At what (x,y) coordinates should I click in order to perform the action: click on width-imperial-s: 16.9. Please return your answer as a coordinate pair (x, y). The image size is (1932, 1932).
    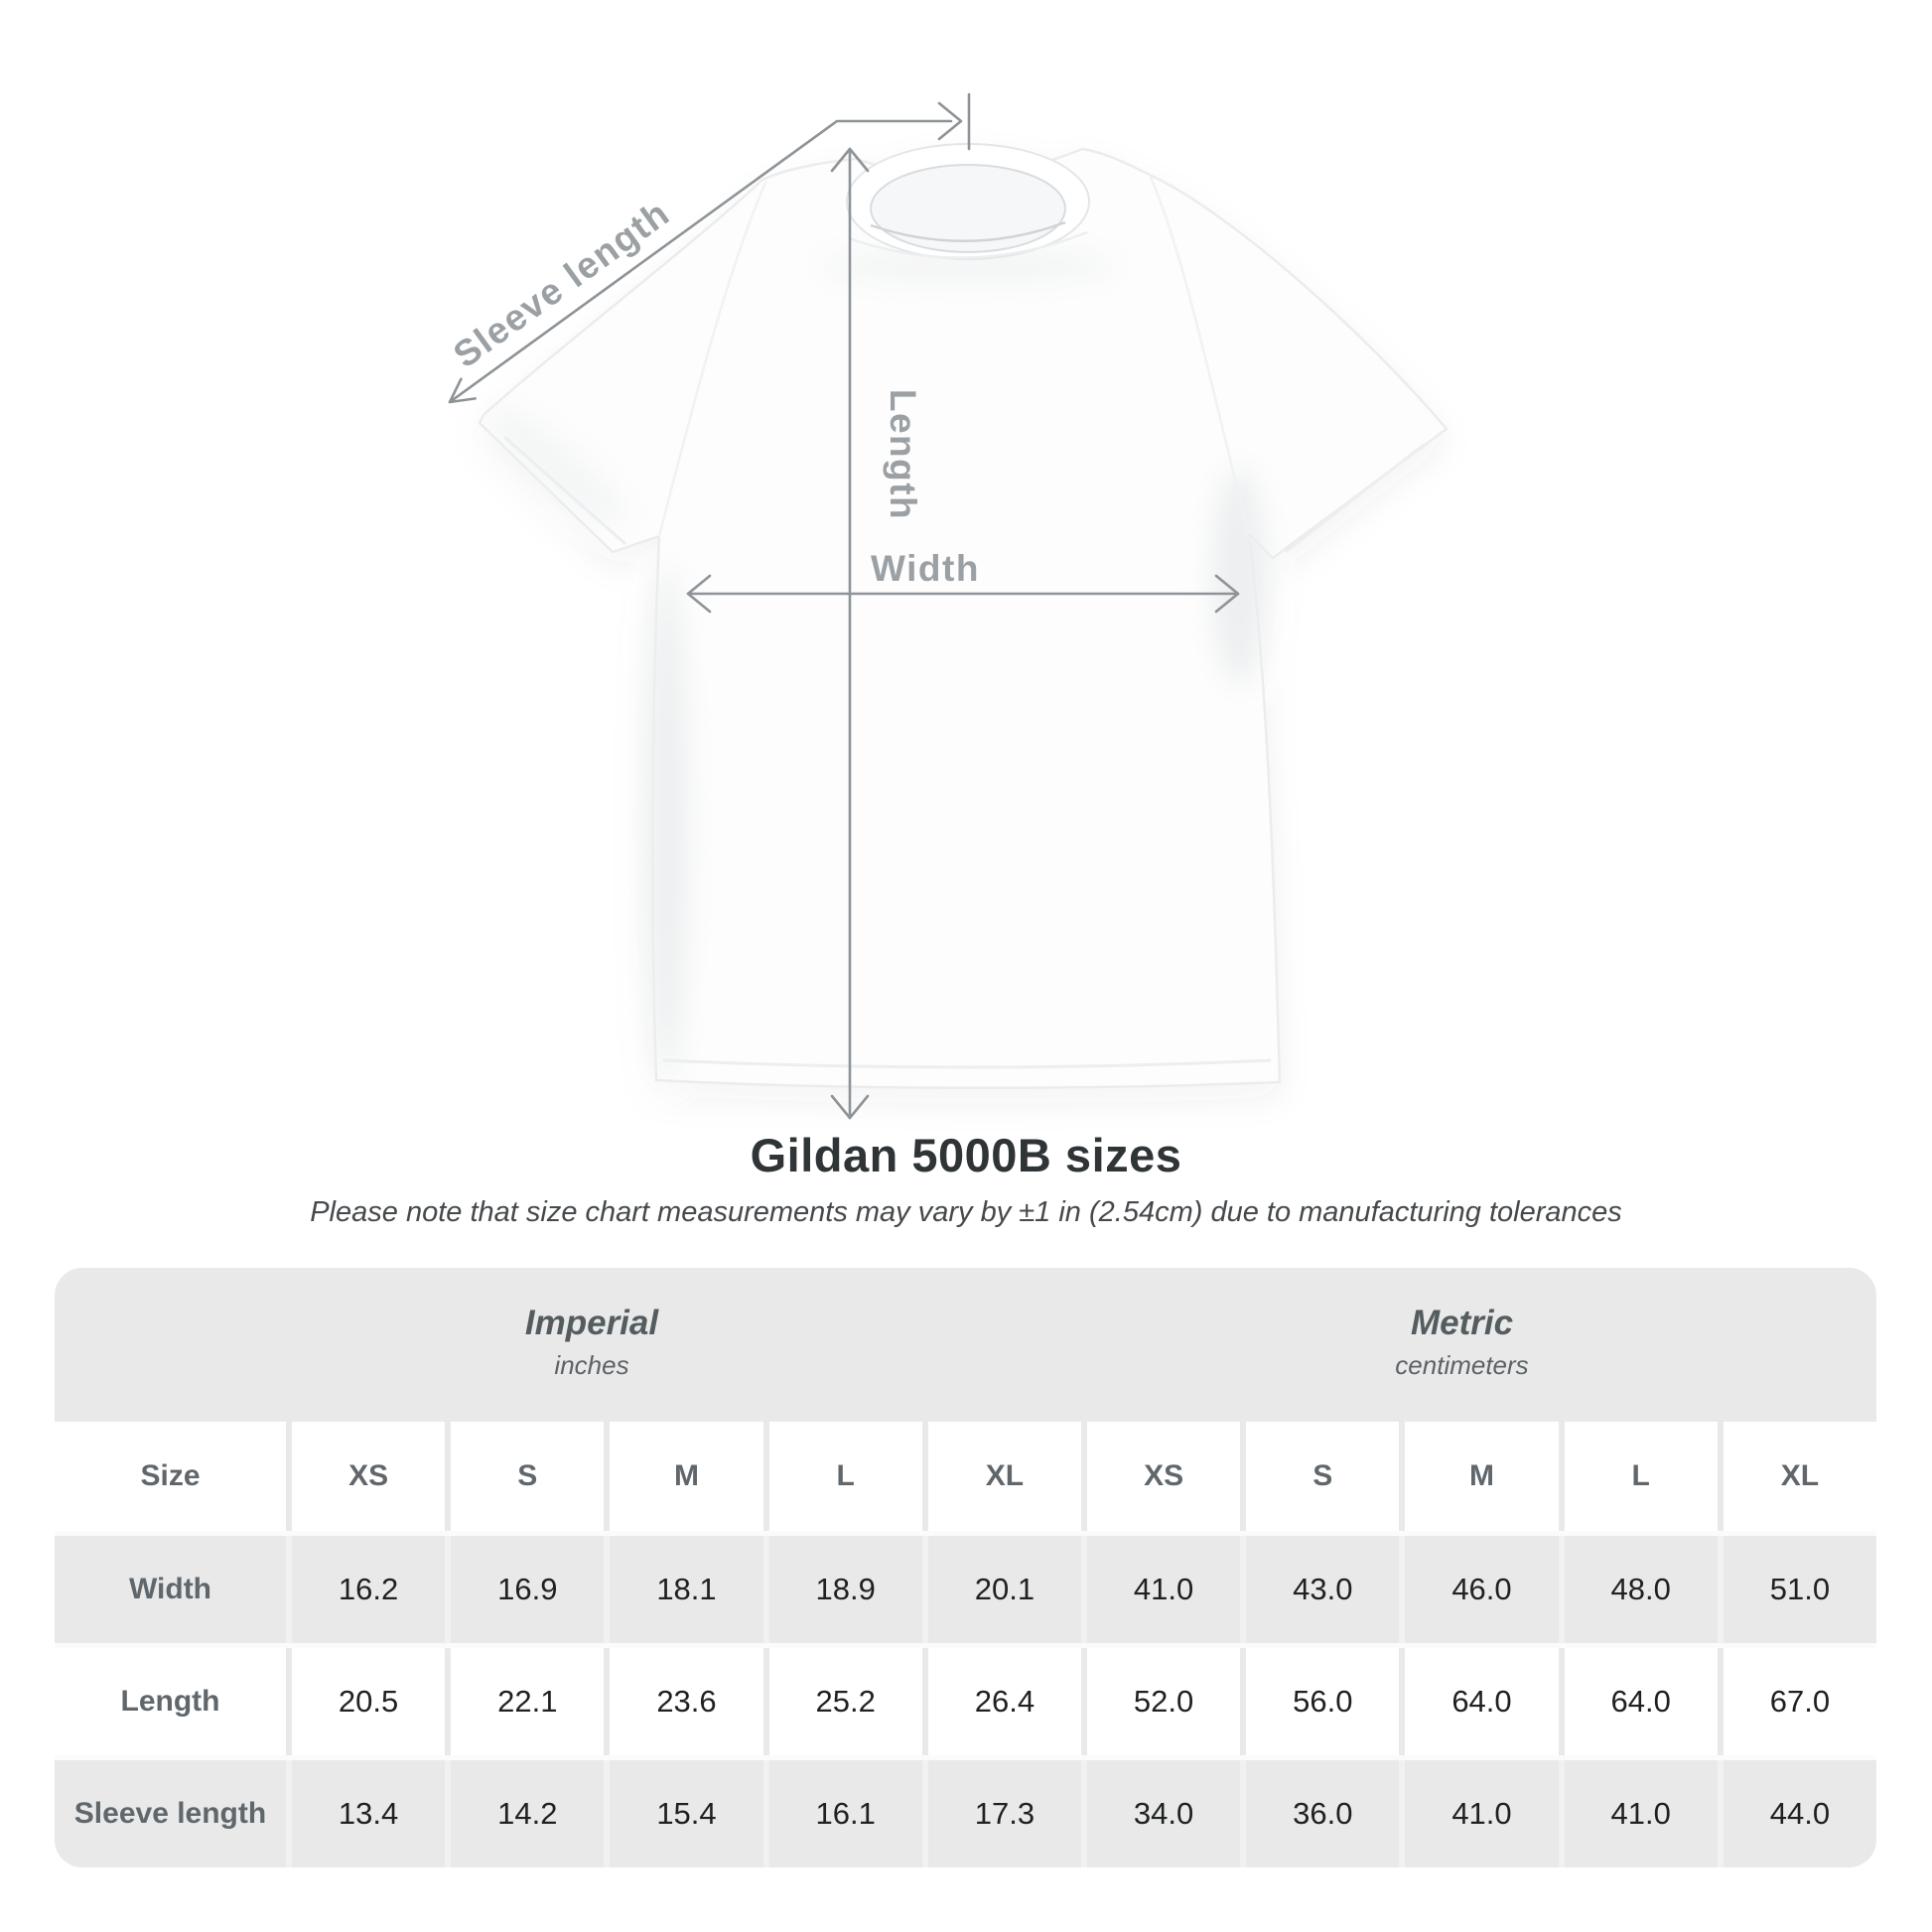
    Looking at the image, I should click on (528, 1589).